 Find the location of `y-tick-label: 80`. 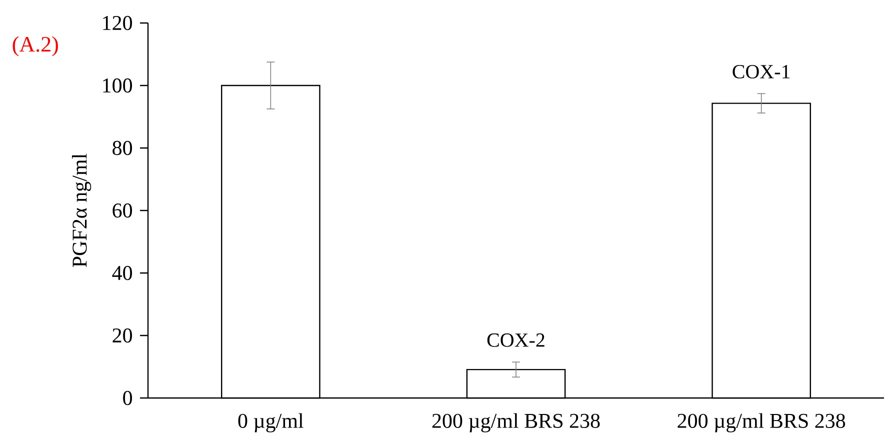

y-tick-label: 80 is located at coordinates (122, 148).